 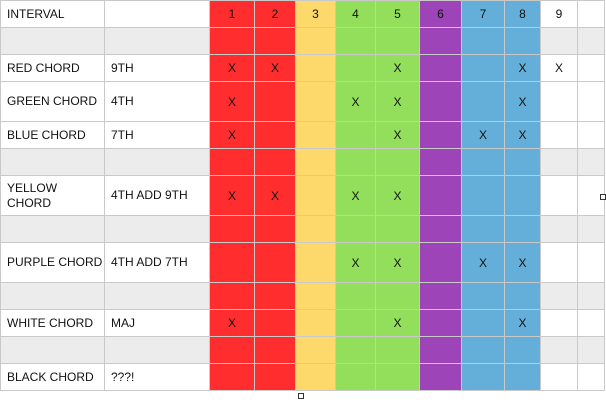 I want to click on interval-number-5: 5, so click(x=397, y=14).